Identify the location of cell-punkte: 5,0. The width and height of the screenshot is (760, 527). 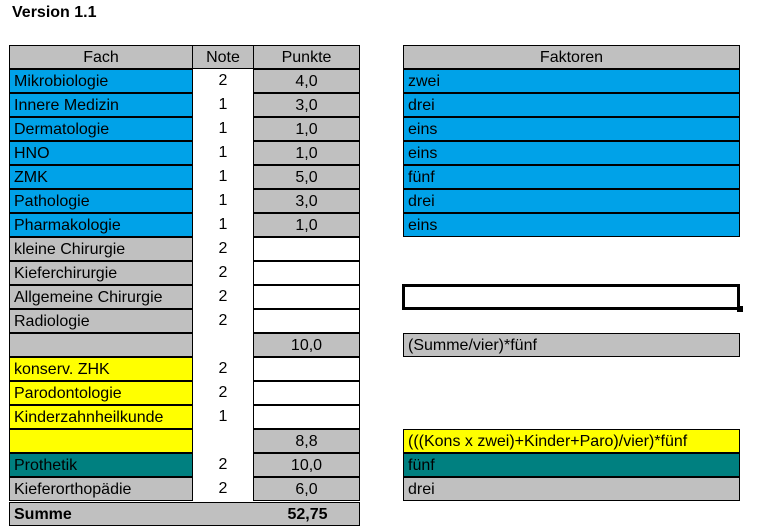
(306, 177).